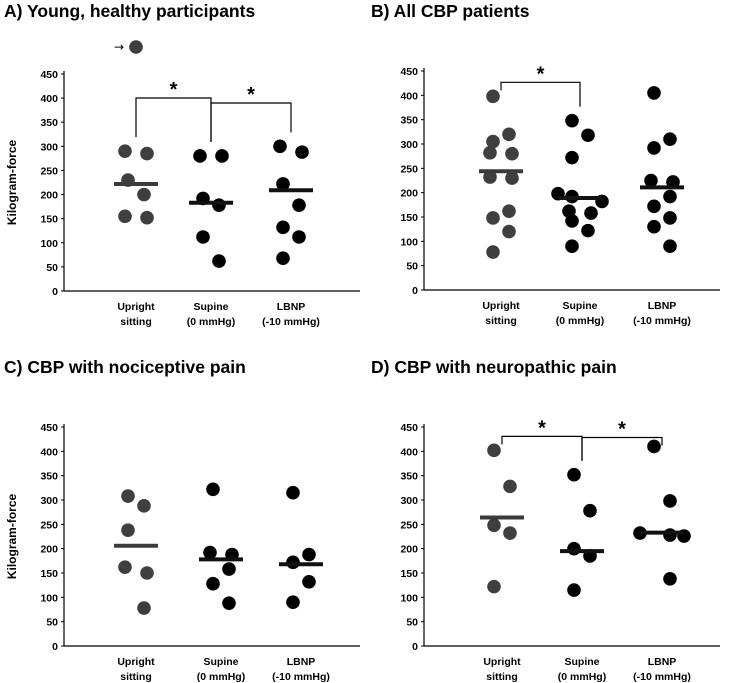 The width and height of the screenshot is (739, 683). I want to click on y-tick-label: 450, so click(409, 428).